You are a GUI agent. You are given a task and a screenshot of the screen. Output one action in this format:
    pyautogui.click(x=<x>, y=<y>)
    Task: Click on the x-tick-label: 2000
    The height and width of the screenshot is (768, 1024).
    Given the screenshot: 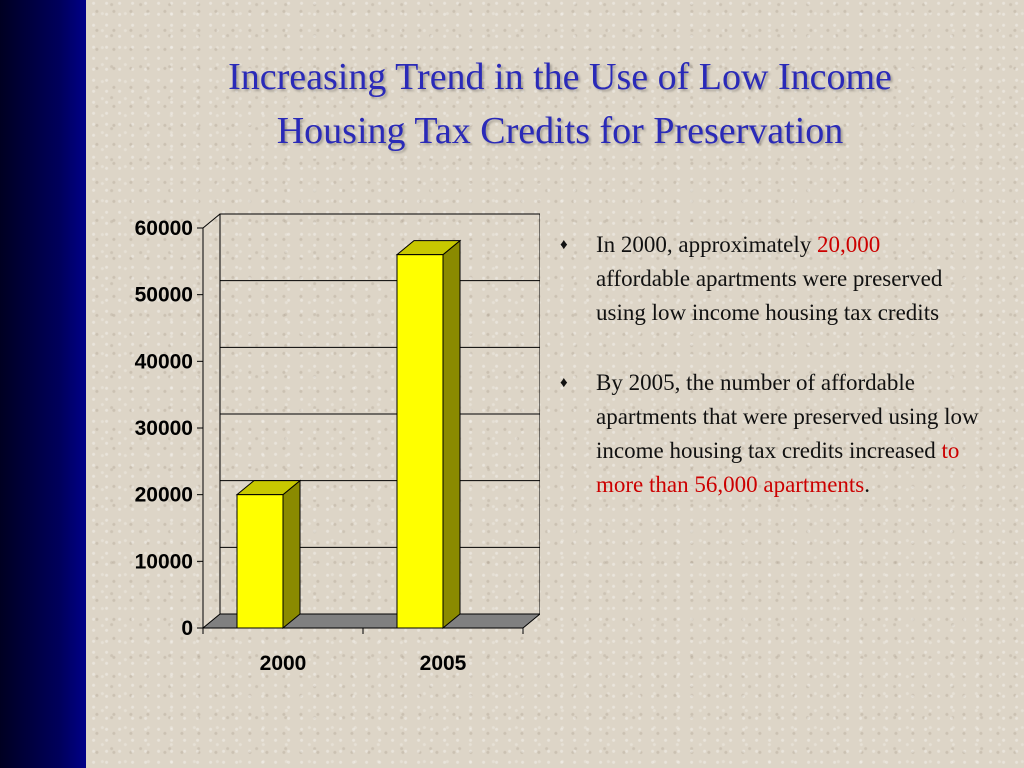 What is the action you would take?
    pyautogui.click(x=283, y=663)
    